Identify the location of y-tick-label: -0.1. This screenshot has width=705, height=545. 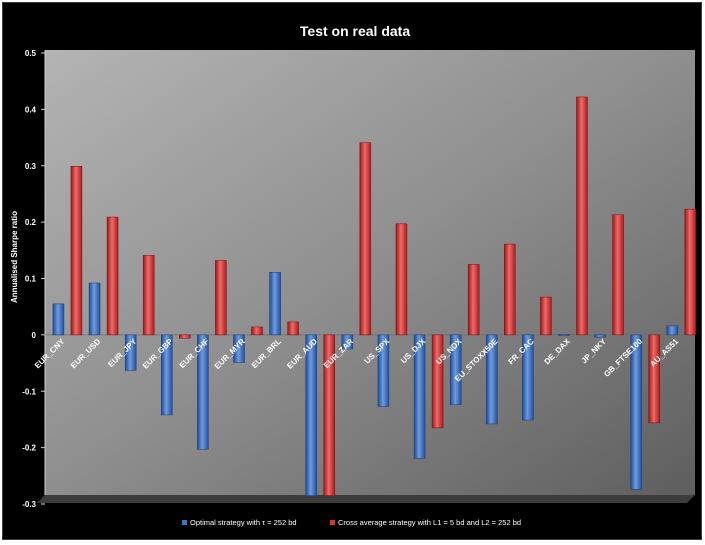
(29, 391).